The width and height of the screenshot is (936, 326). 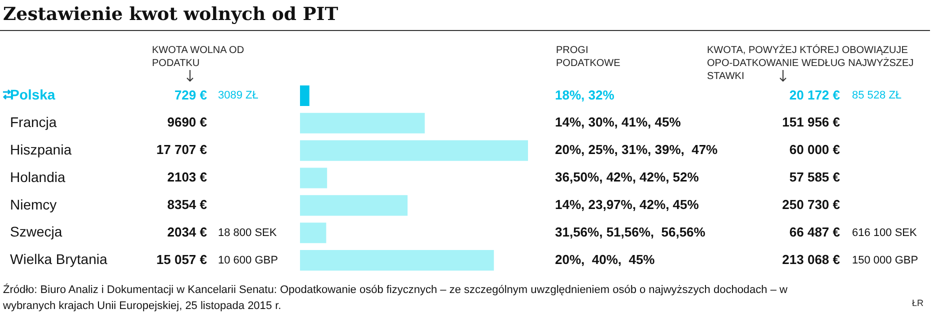 I want to click on data-label: 8354 €, so click(x=187, y=204).